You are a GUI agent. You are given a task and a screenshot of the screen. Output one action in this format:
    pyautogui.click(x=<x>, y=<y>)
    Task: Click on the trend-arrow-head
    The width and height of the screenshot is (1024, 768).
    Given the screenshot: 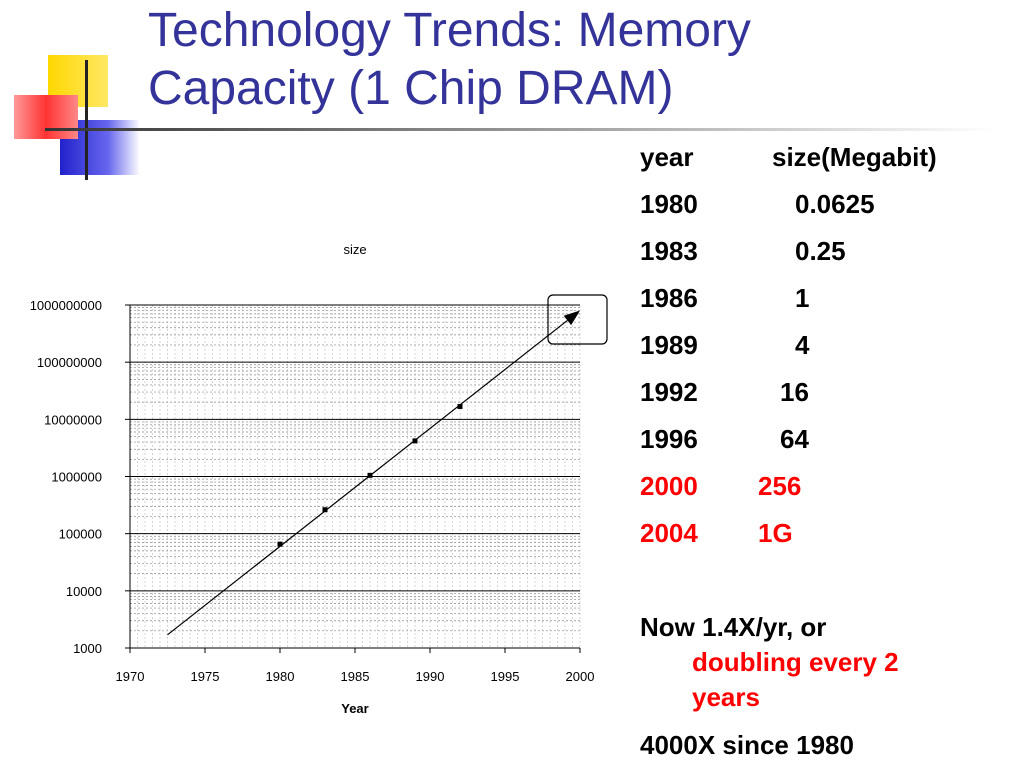 What is the action you would take?
    pyautogui.click(x=571, y=318)
    